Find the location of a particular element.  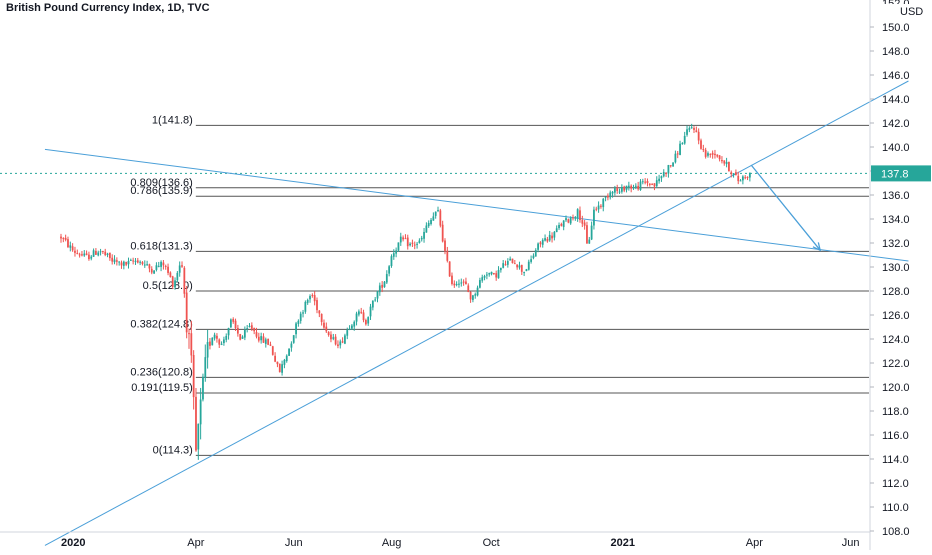

y-tick-label: 110.0 is located at coordinates (895, 508).